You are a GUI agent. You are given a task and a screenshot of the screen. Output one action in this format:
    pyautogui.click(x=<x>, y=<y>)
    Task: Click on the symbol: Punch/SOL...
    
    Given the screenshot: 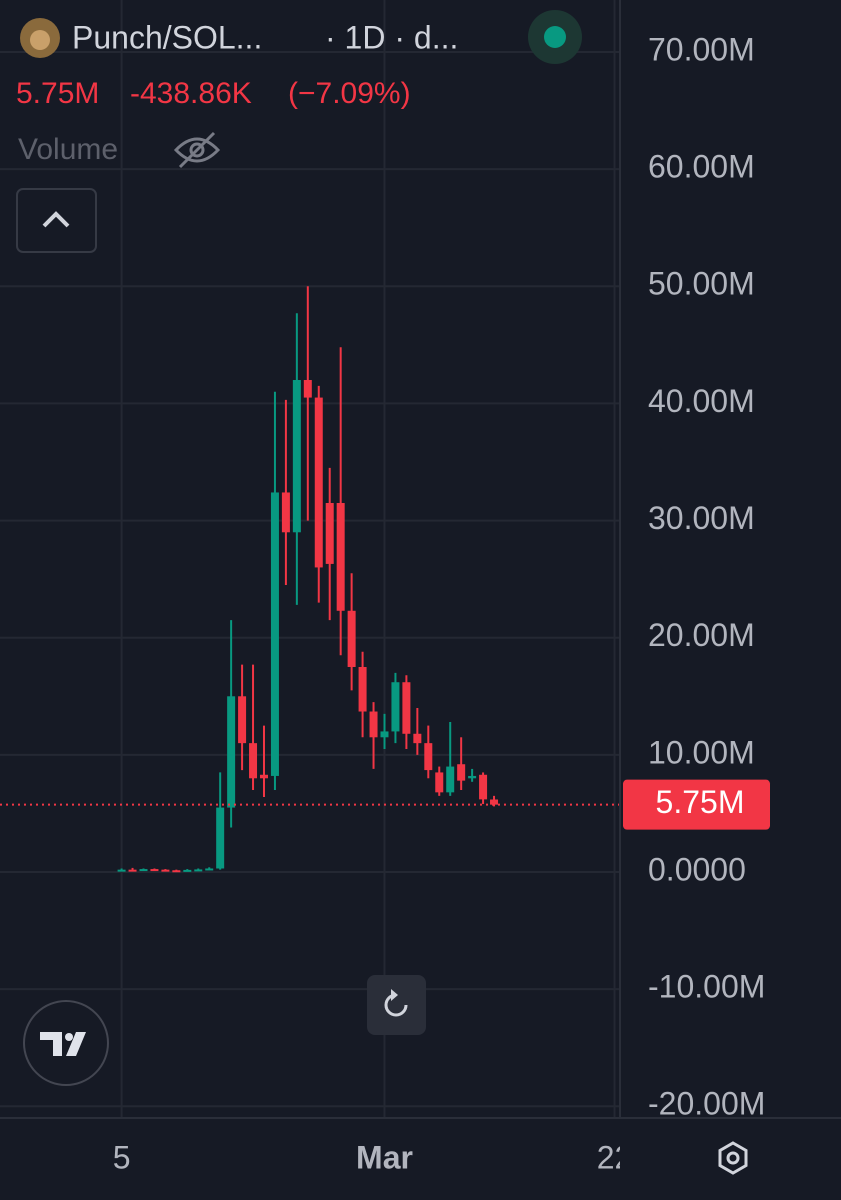 What is the action you would take?
    pyautogui.click(x=167, y=37)
    